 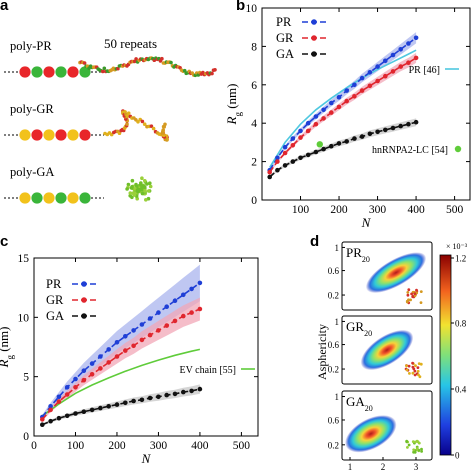 What do you see at coordinates (32, 109) in the screenshot?
I see `row-label-poly-gr: poly-GR` at bounding box center [32, 109].